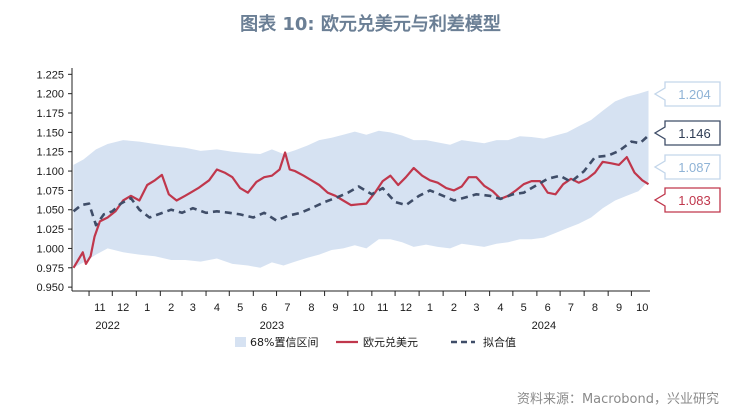 This screenshot has height=419, width=741. I want to click on legend-swatch-band, so click(240, 342).